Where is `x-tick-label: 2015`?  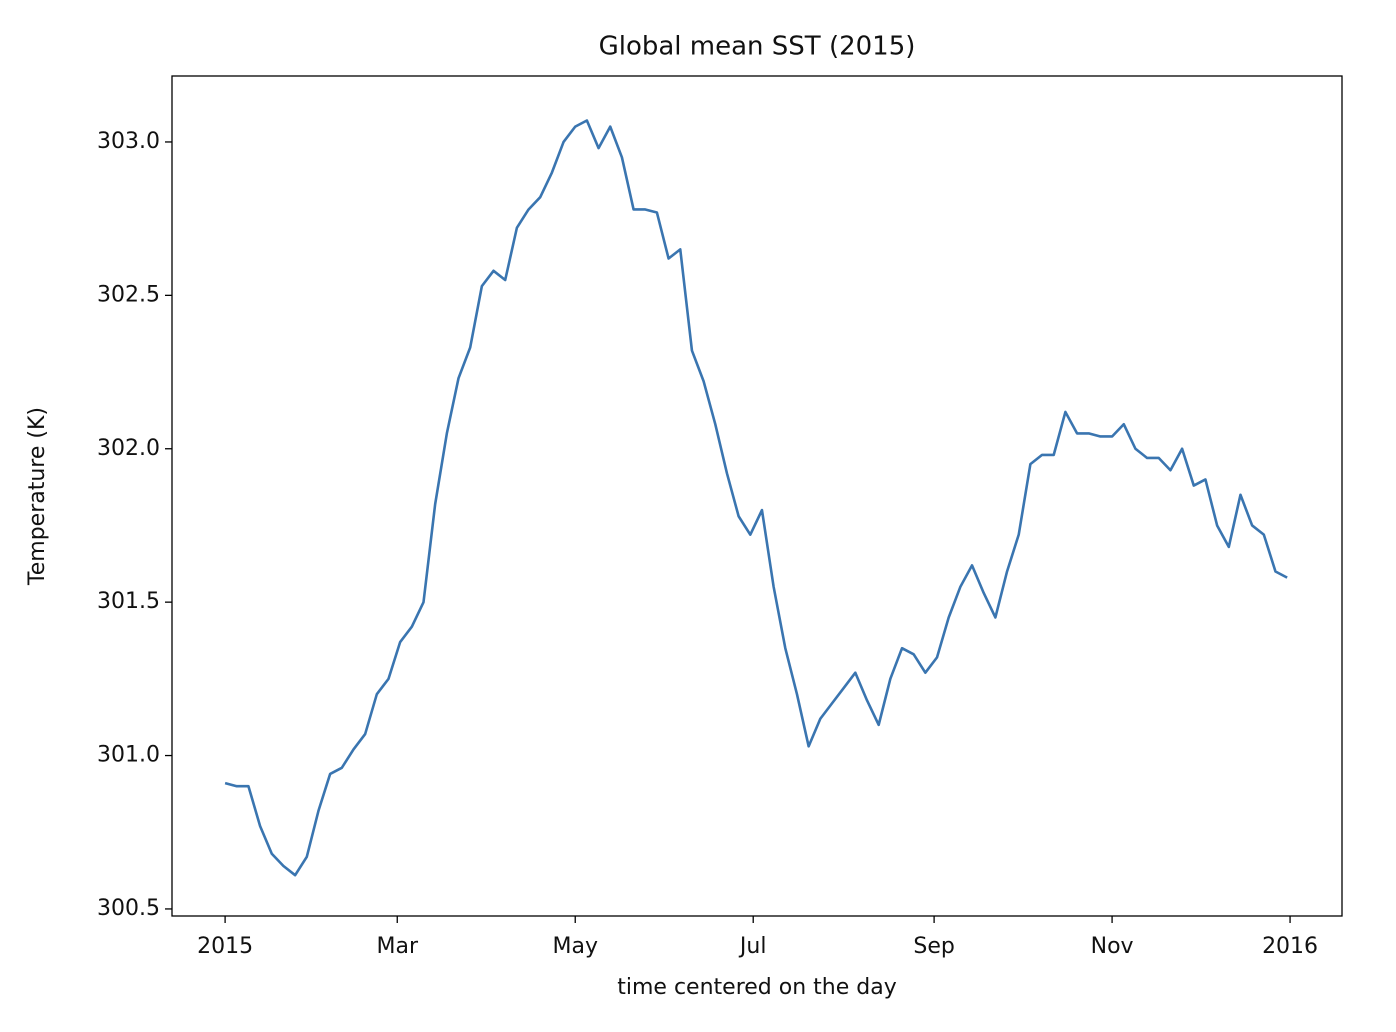
x-tick-label: 2015 is located at coordinates (225, 946).